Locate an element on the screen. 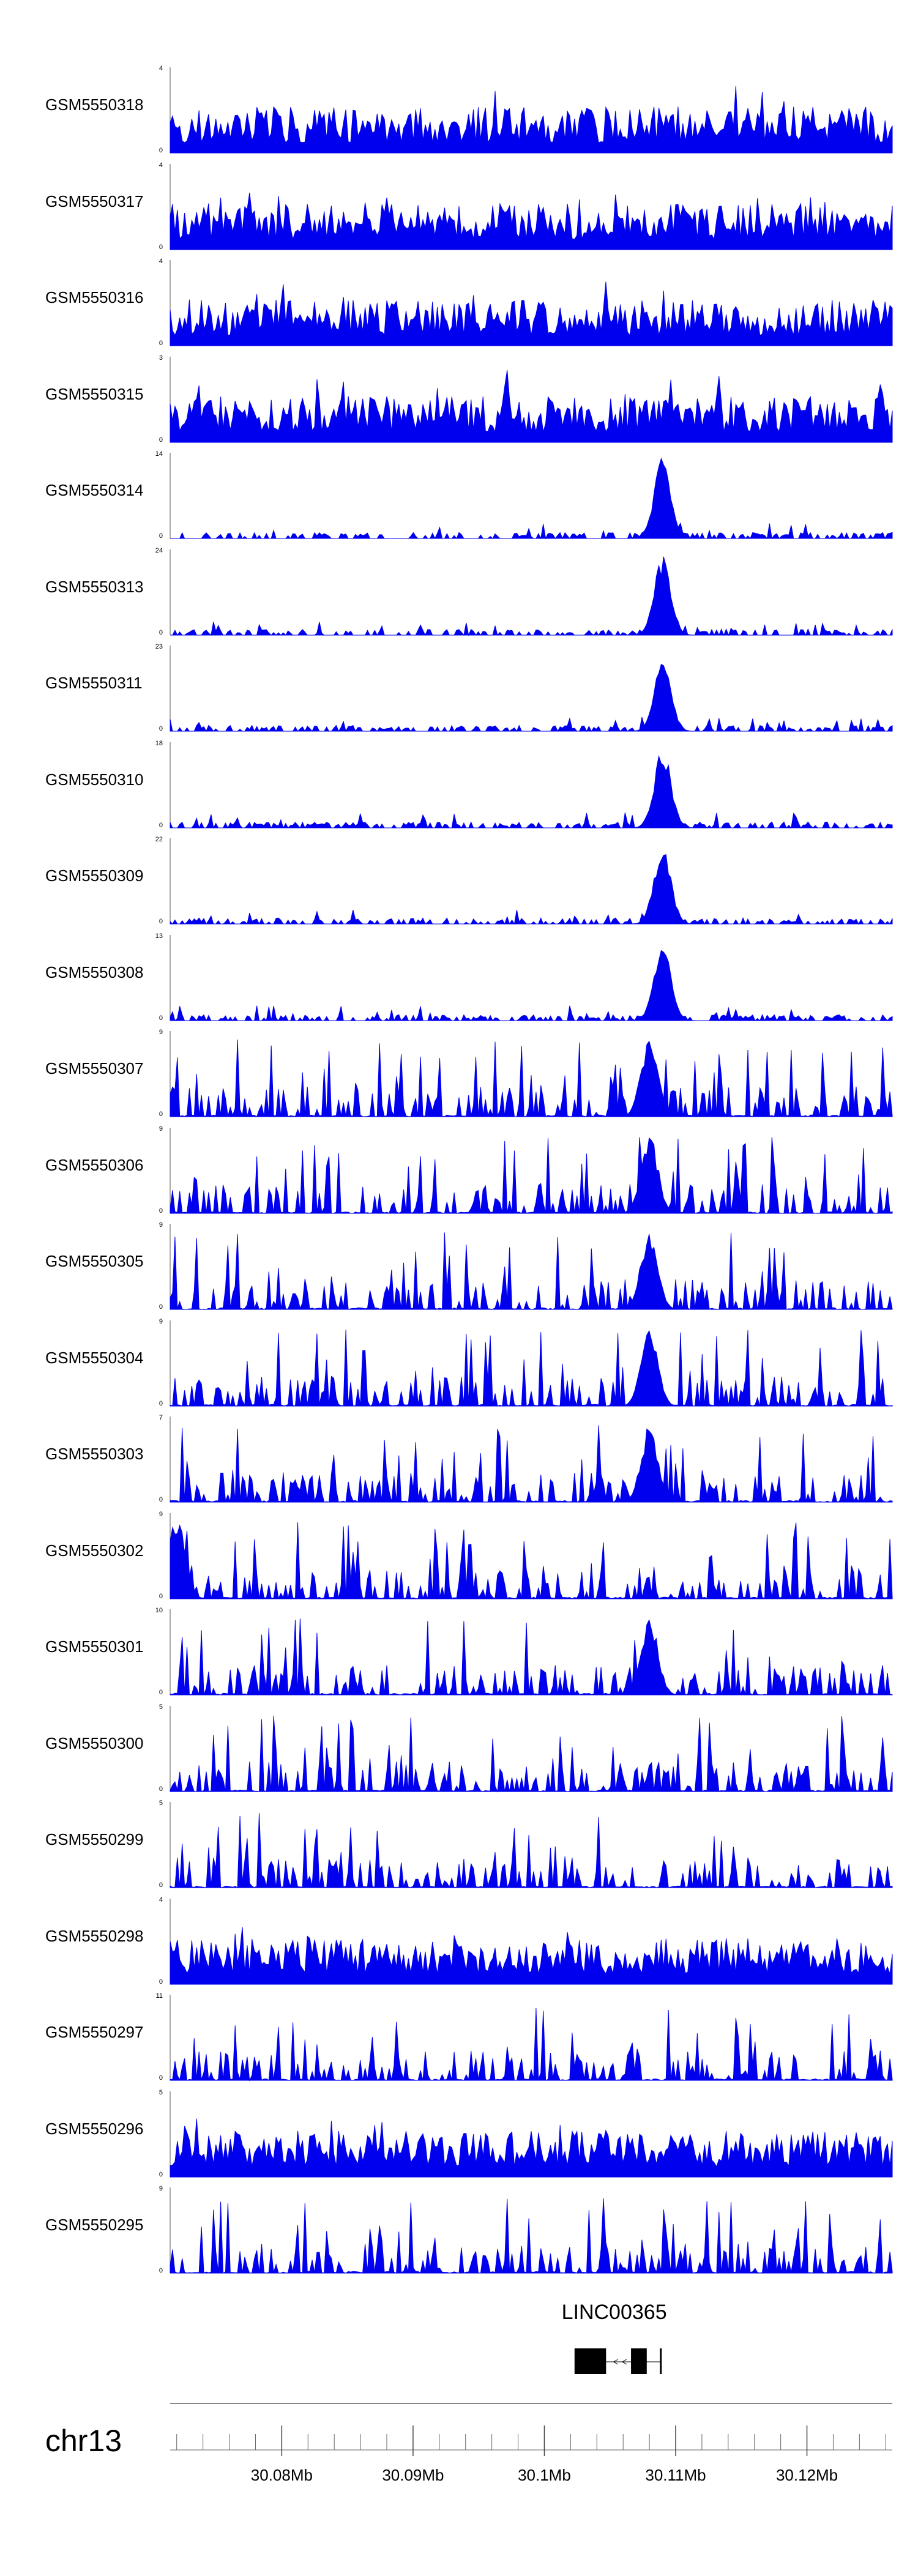 This screenshot has width=918, height=2576. track-GSM5550310: GSM5550310 18 0 is located at coordinates (459, 788).